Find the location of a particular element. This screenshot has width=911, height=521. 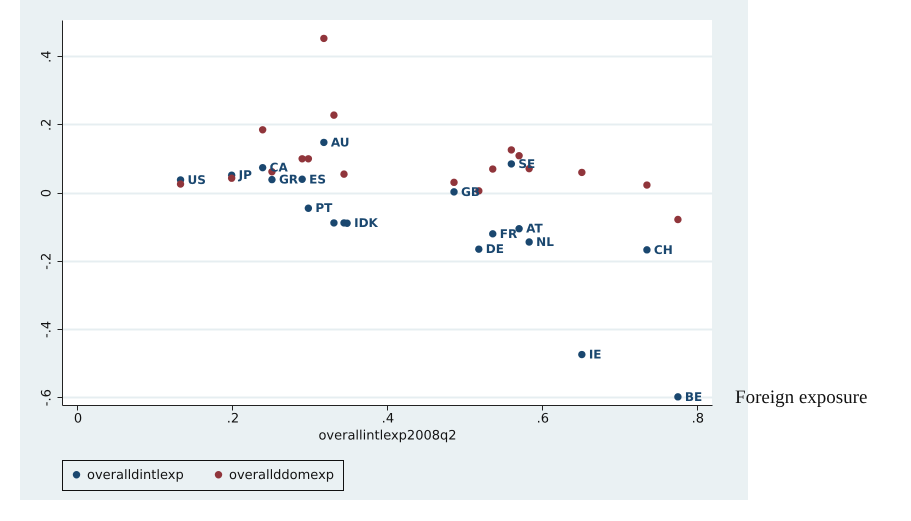

annotation: AU is located at coordinates (340, 142).